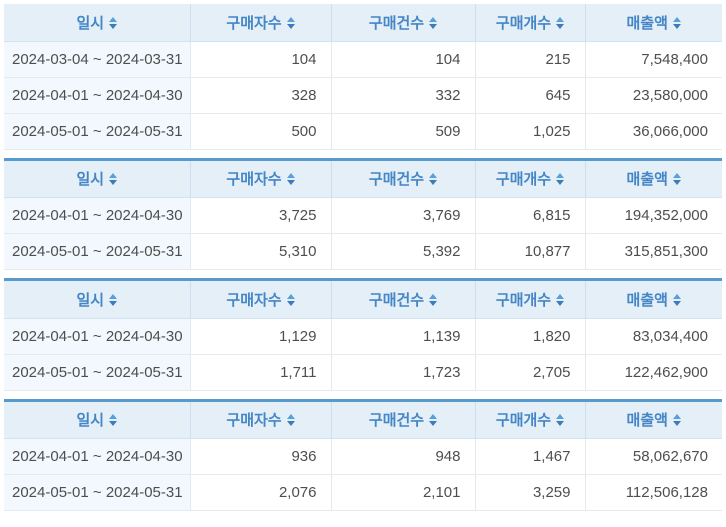 Image resolution: width=726 pixels, height=527 pixels. What do you see at coordinates (653, 492) in the screenshot?
I see `cell-revenue: 112,506,128` at bounding box center [653, 492].